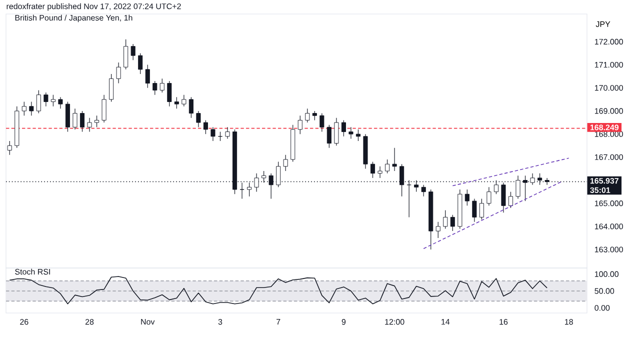 Image resolution: width=625 pixels, height=343 pixels. I want to click on y-tick-label: 50.00, so click(604, 291).